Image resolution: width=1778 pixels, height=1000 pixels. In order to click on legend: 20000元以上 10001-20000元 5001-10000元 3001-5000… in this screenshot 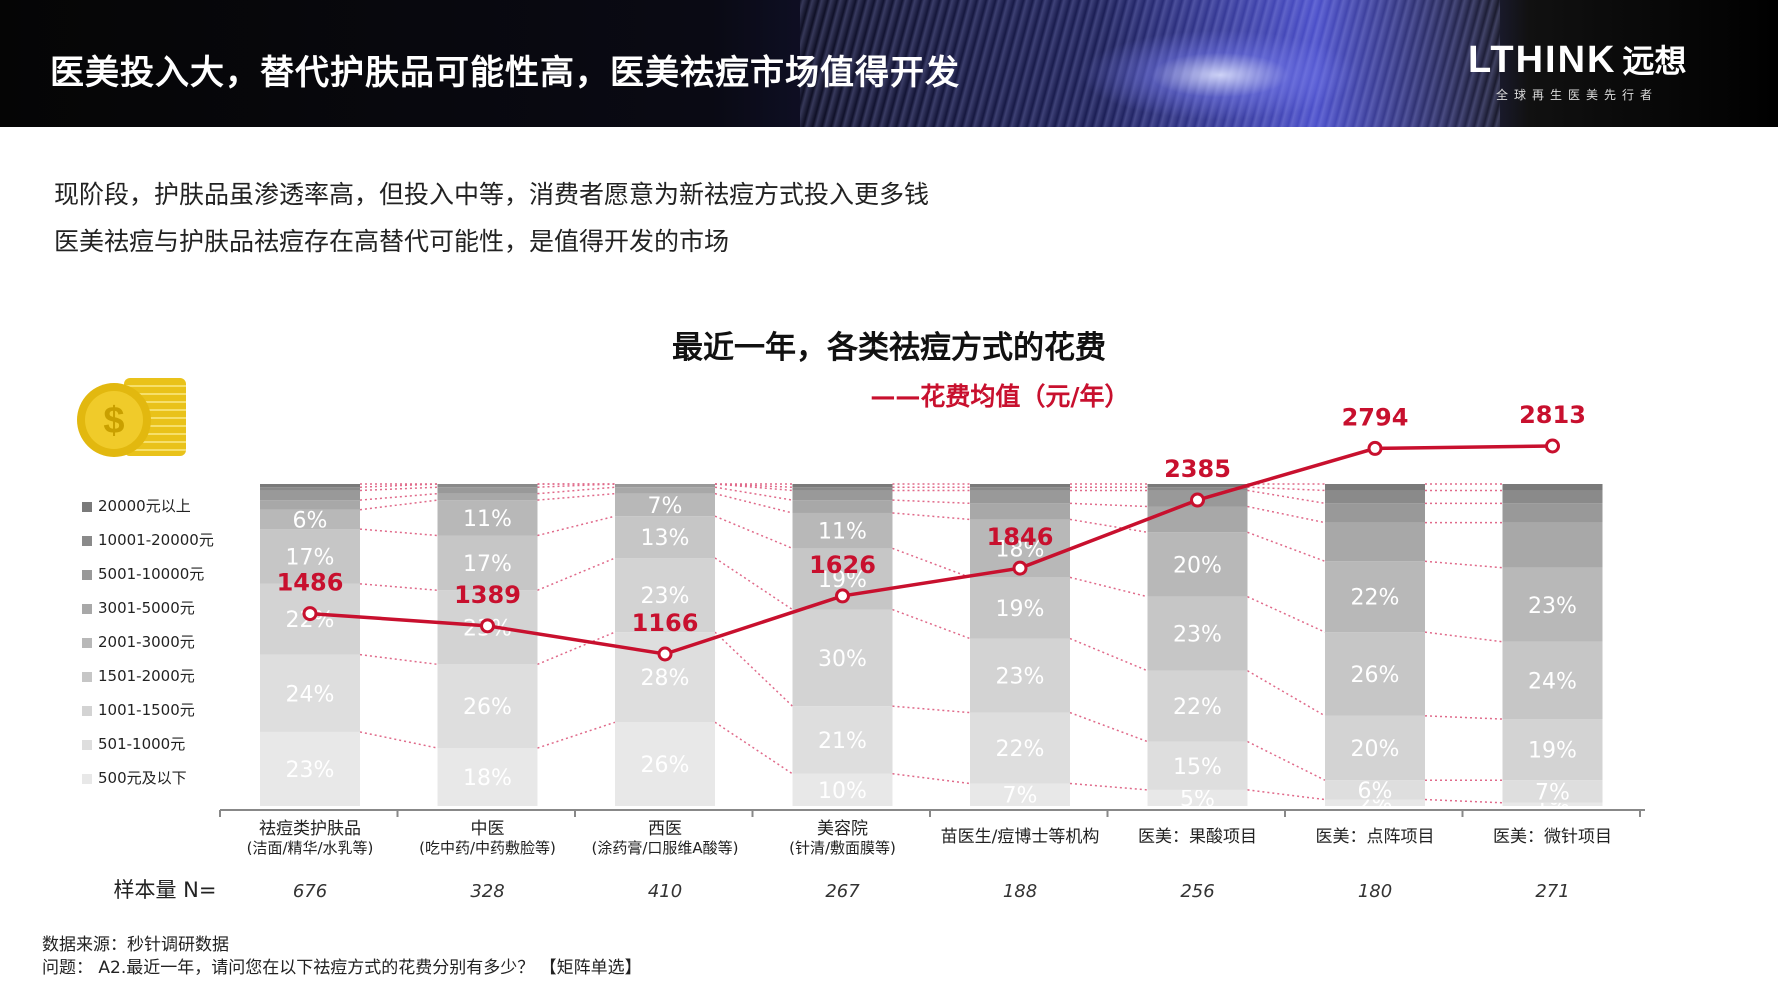, I will do `click(148, 642)`.